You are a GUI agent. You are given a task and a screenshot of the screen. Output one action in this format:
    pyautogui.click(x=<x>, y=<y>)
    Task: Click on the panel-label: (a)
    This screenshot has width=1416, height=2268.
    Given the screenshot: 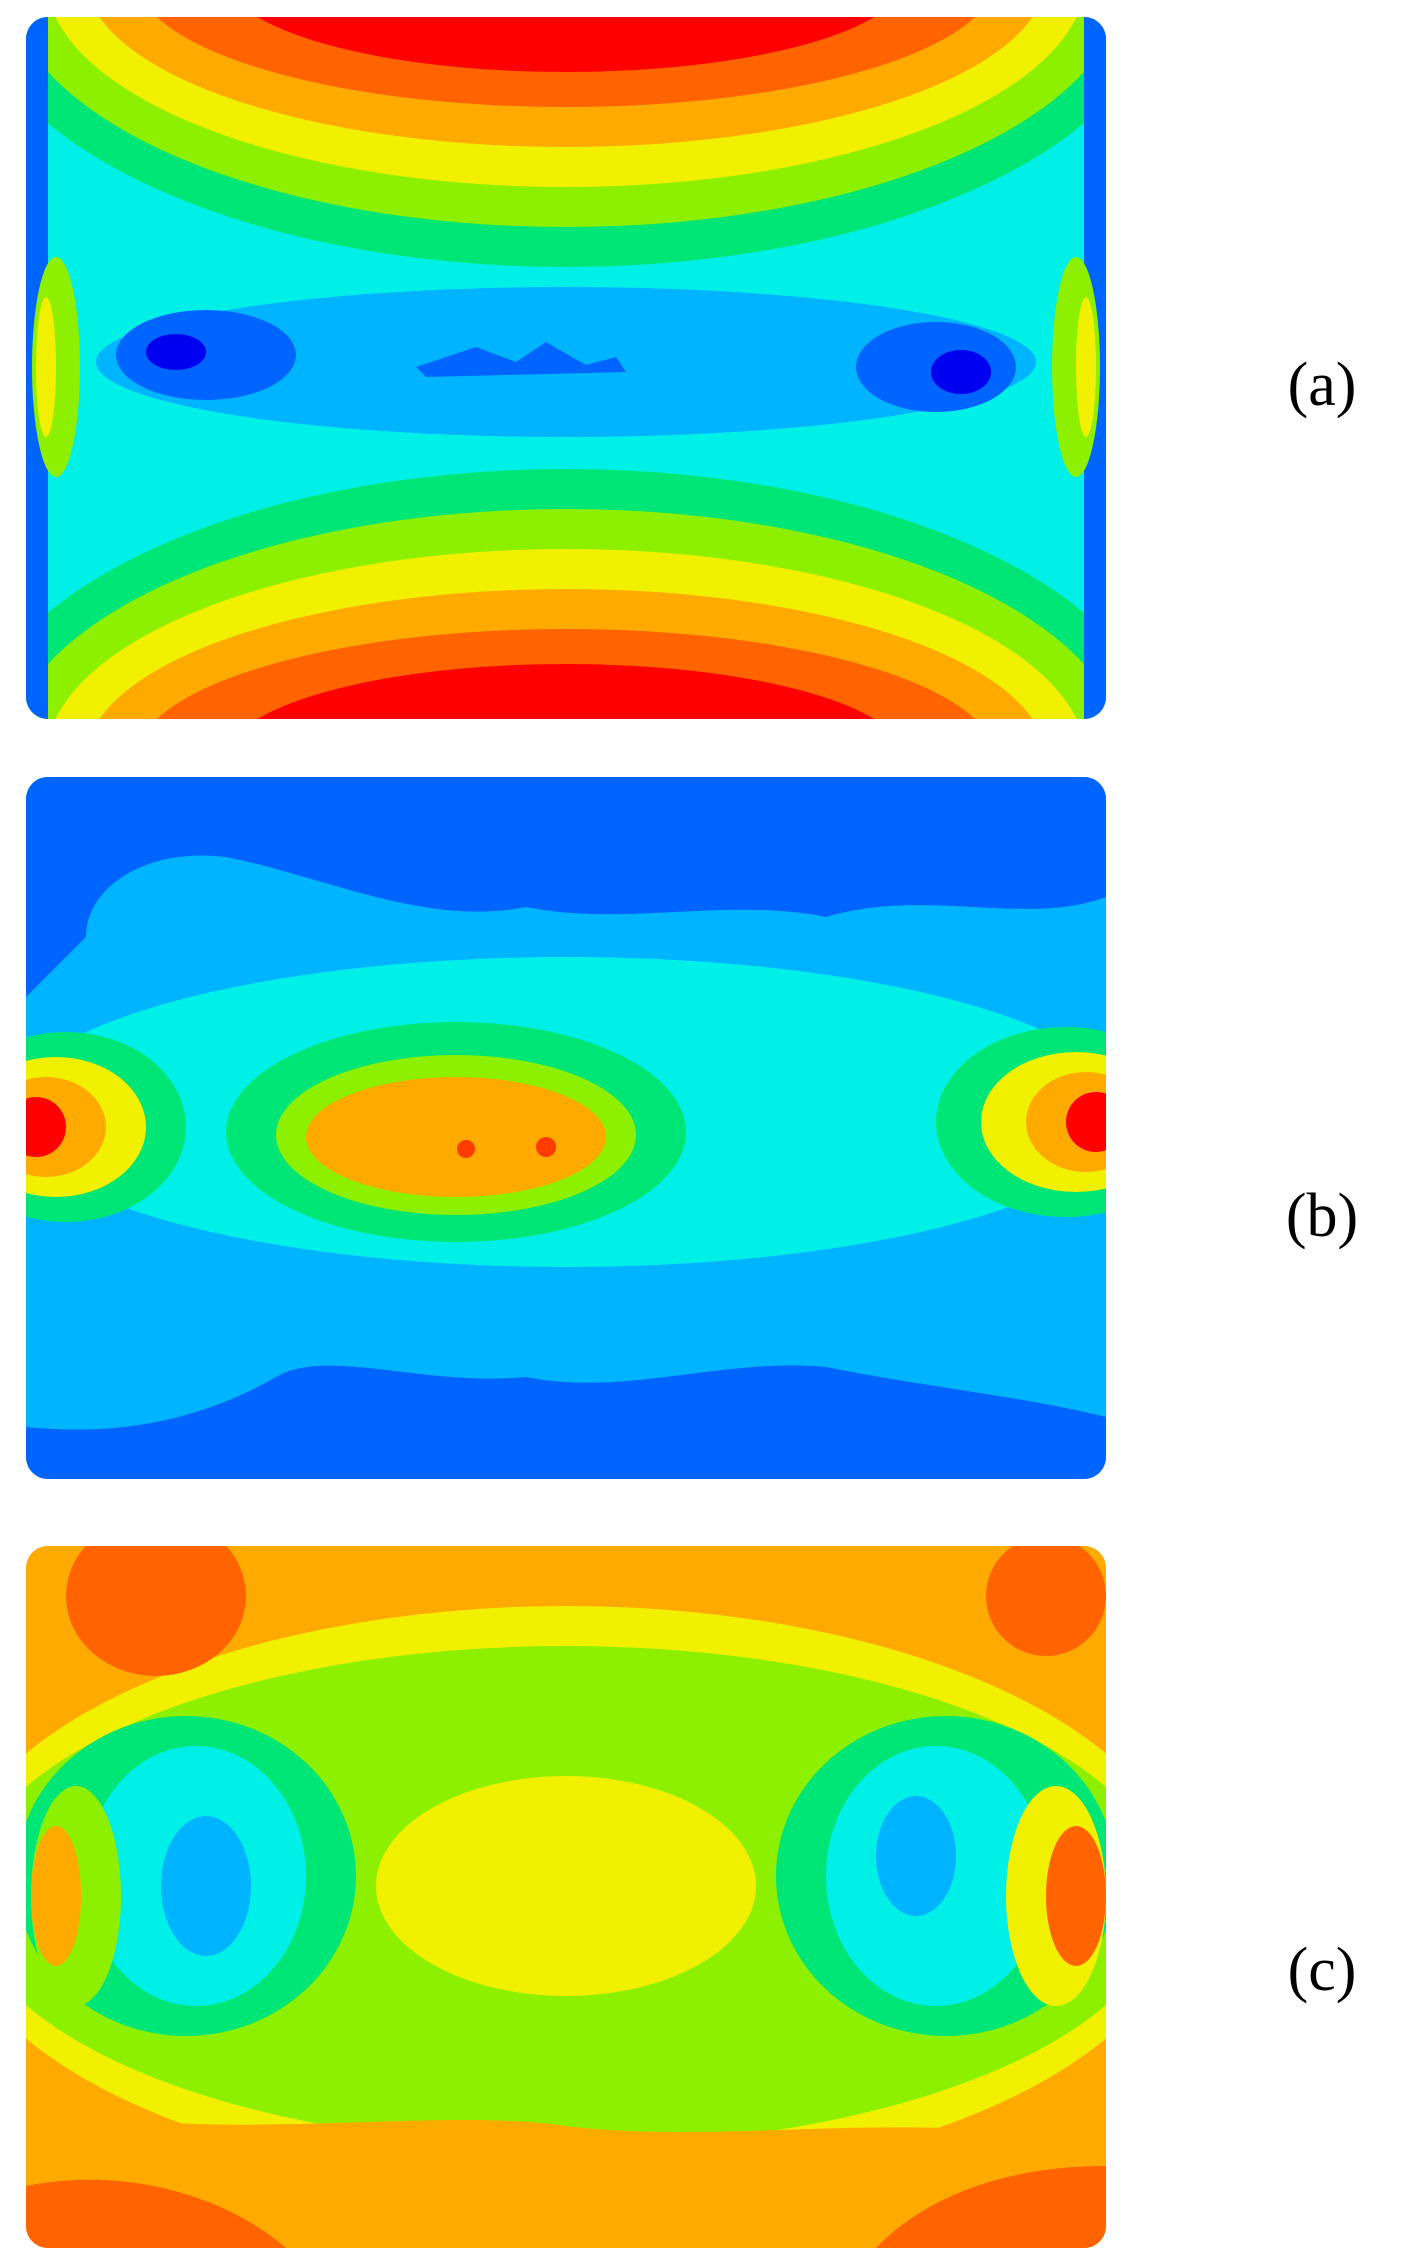 What is the action you would take?
    pyautogui.click(x=1322, y=385)
    